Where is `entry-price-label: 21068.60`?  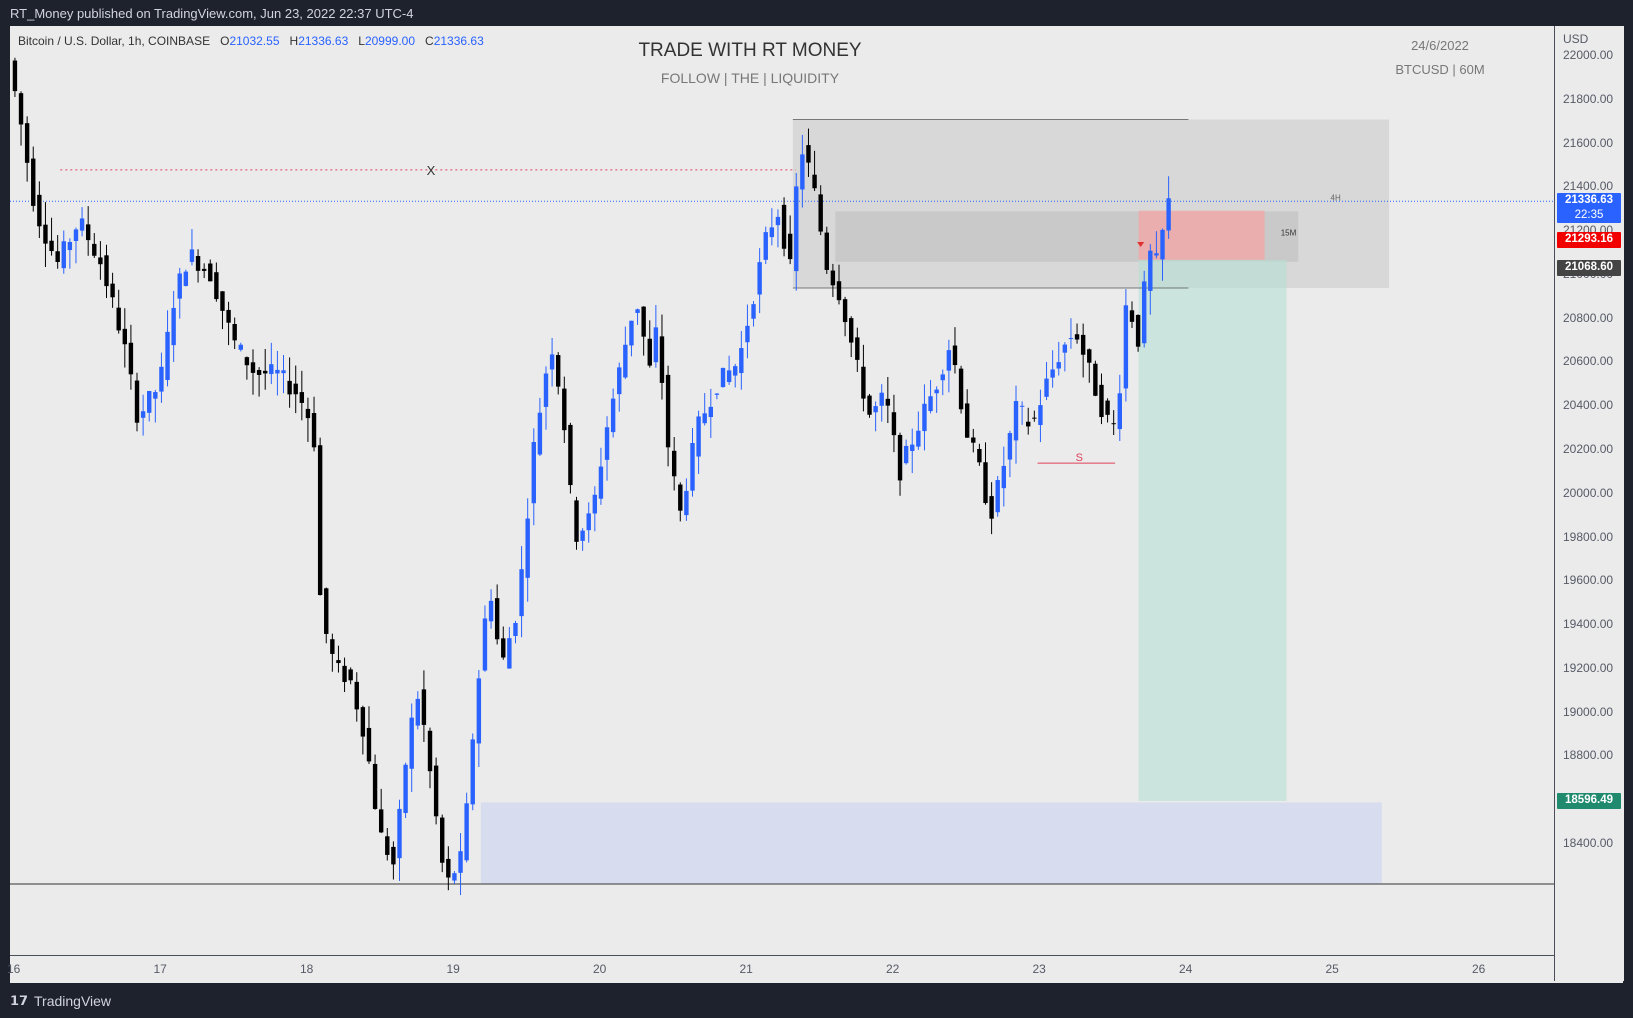
entry-price-label: 21068.60 is located at coordinates (1589, 268).